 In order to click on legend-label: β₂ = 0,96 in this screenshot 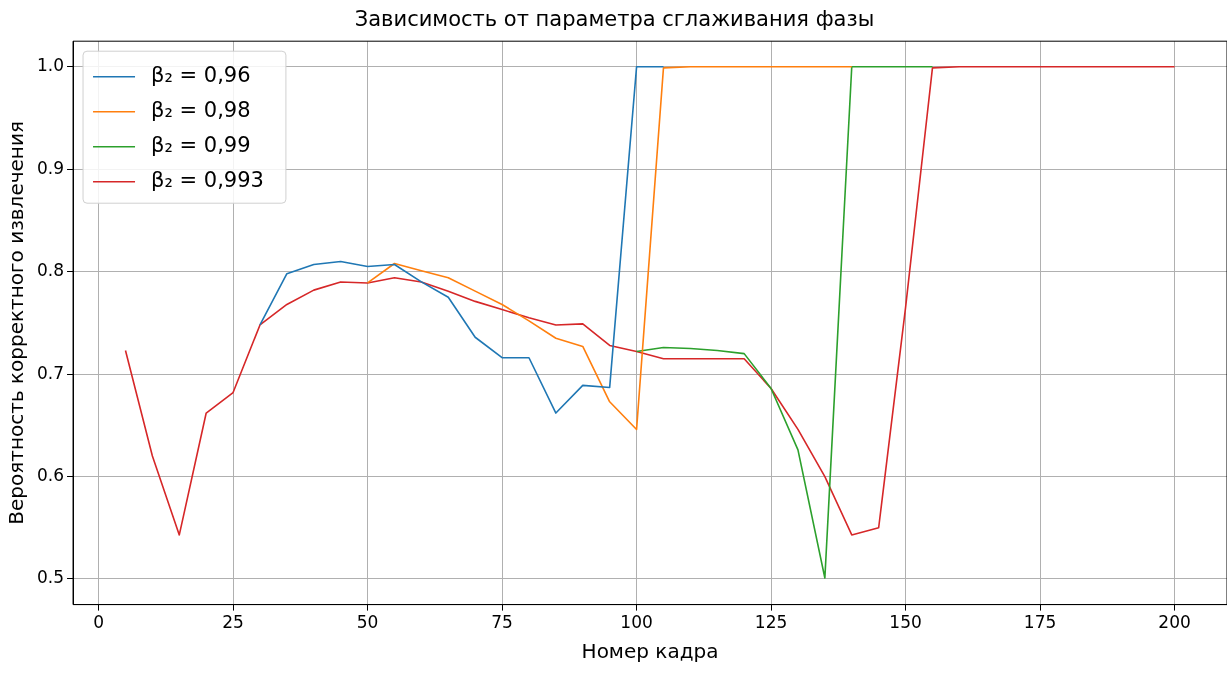, I will do `click(201, 75)`.